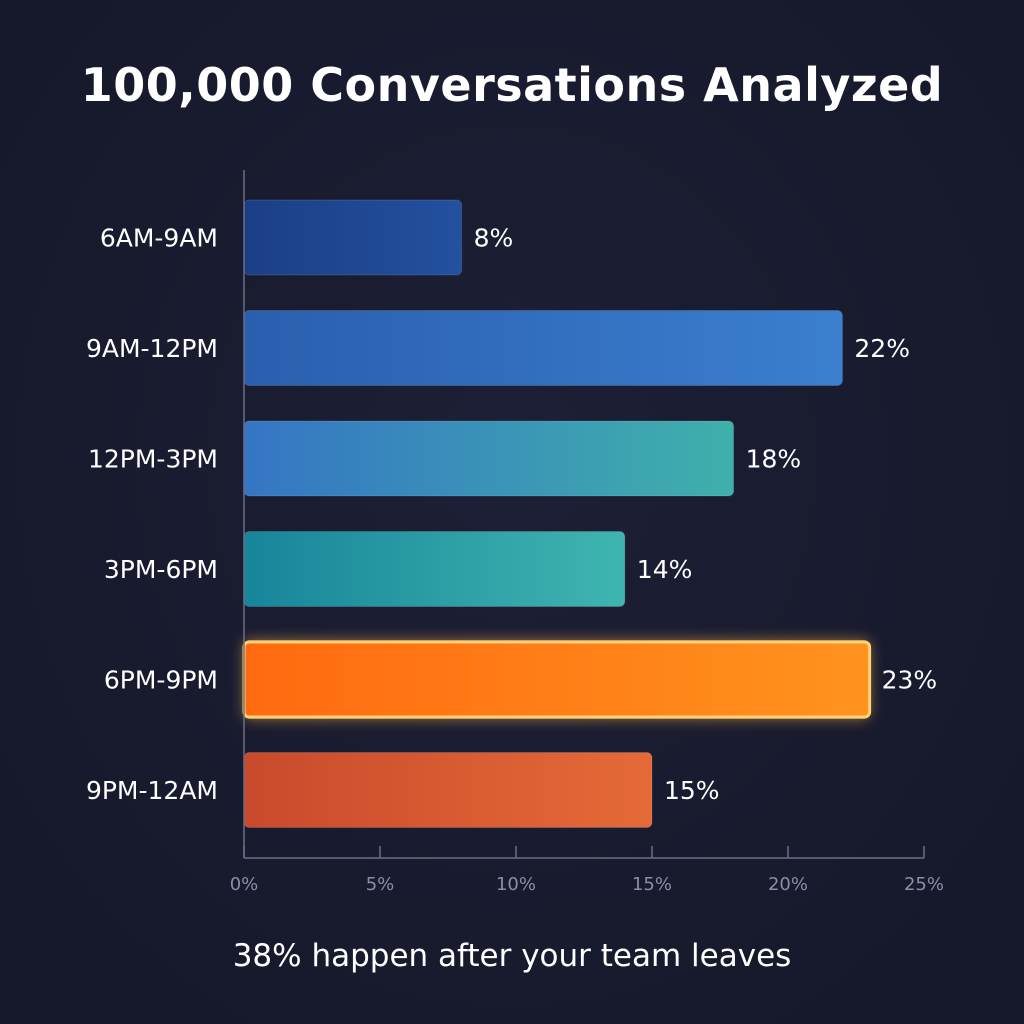 The height and width of the screenshot is (1024, 1024). What do you see at coordinates (557, 679) in the screenshot?
I see `bar-6pm-9pm` at bounding box center [557, 679].